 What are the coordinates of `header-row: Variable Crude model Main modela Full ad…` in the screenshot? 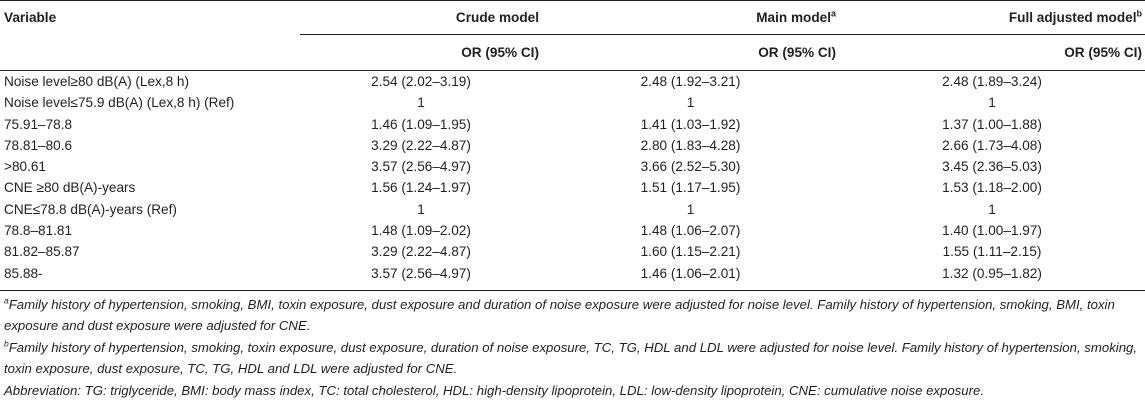 It's located at (572, 17).